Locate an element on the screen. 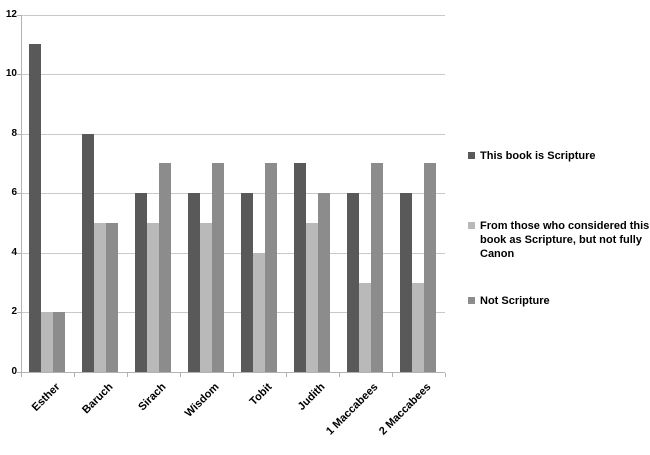 The height and width of the screenshot is (455, 650). y-axis-tick-label: 8 is located at coordinates (14, 133).